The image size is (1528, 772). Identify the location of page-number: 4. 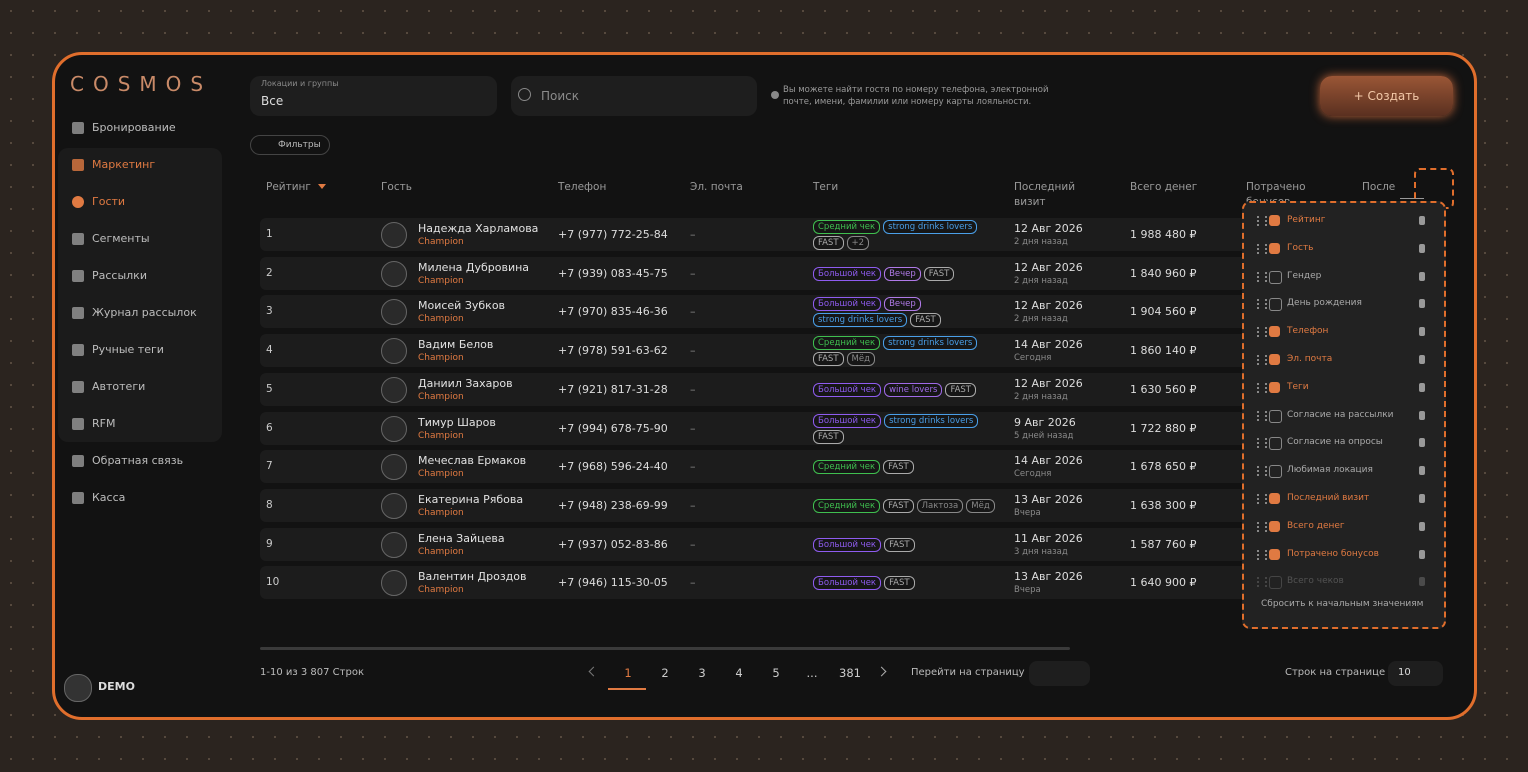
(739, 673).